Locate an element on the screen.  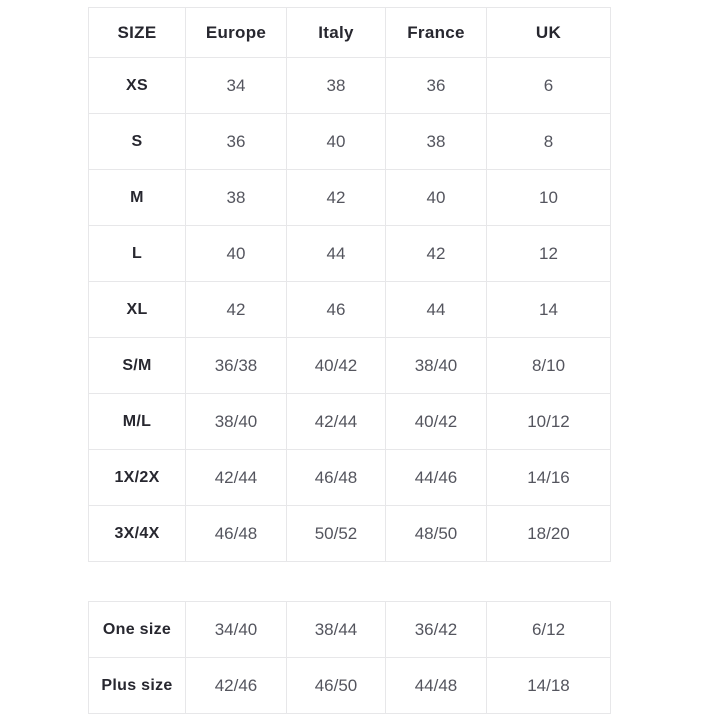
value-cell: 34 is located at coordinates (236, 85).